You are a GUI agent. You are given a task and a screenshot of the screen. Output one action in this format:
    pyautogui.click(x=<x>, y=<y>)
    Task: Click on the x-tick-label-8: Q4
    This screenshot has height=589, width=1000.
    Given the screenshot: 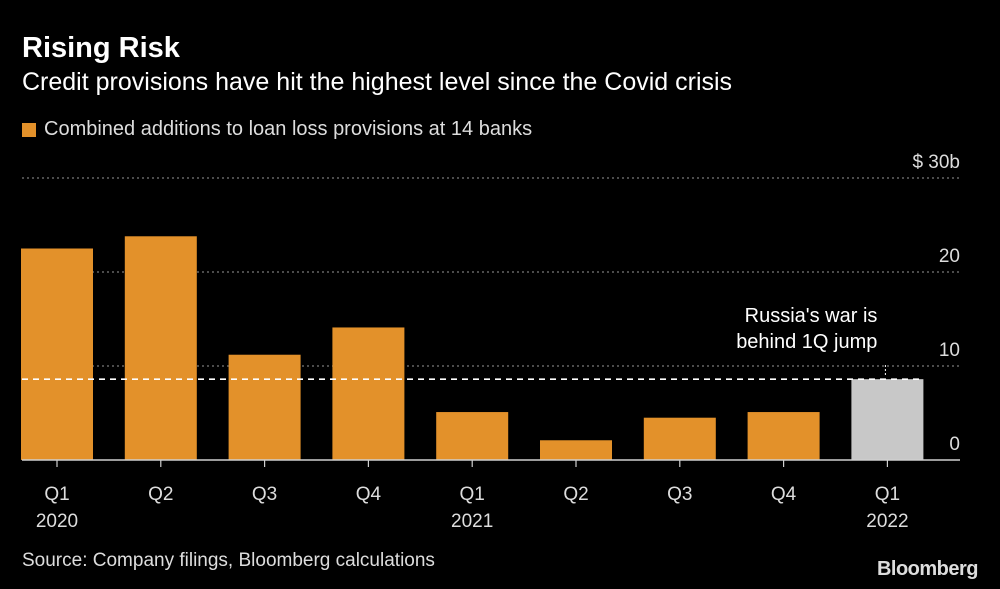 What is the action you would take?
    pyautogui.click(x=784, y=494)
    